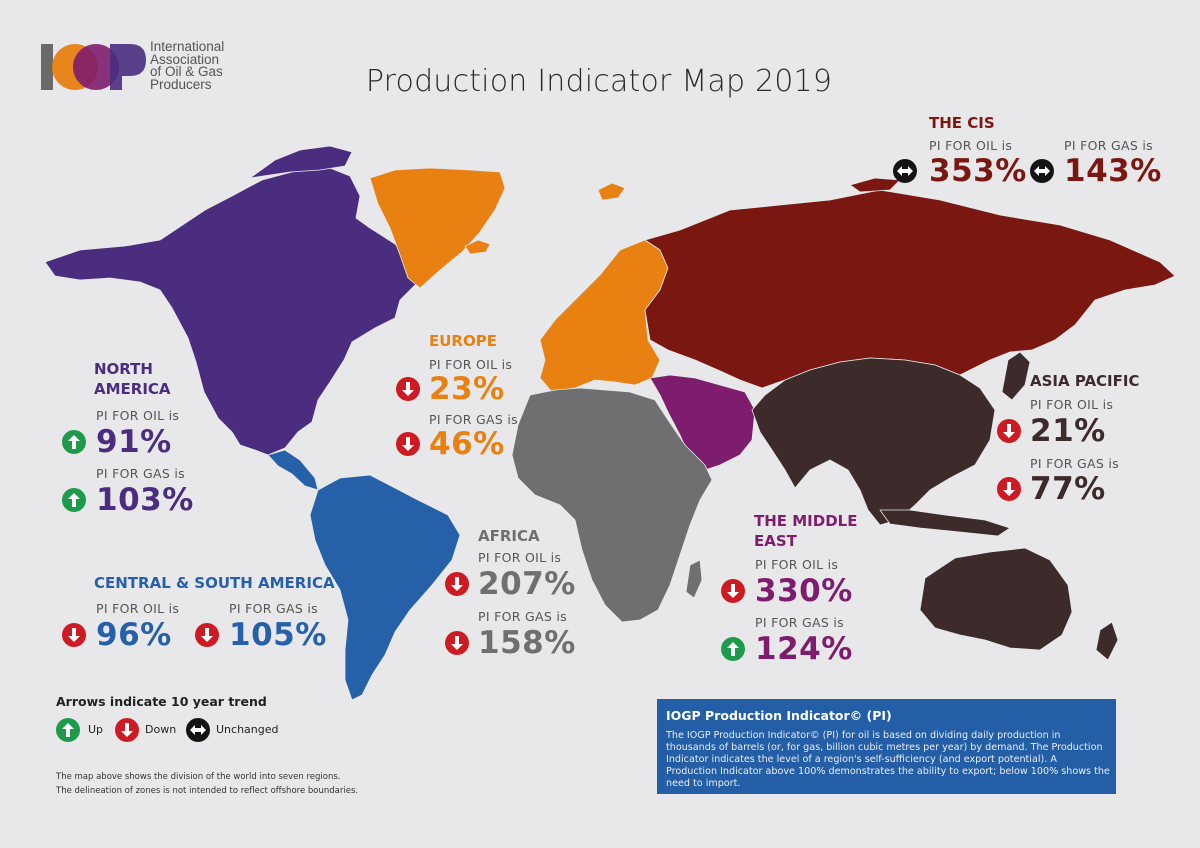 Image resolution: width=1200 pixels, height=848 pixels. Describe the element at coordinates (132, 379) in the screenshot. I see `region-name-north-america: NORTH AMERICA` at that location.